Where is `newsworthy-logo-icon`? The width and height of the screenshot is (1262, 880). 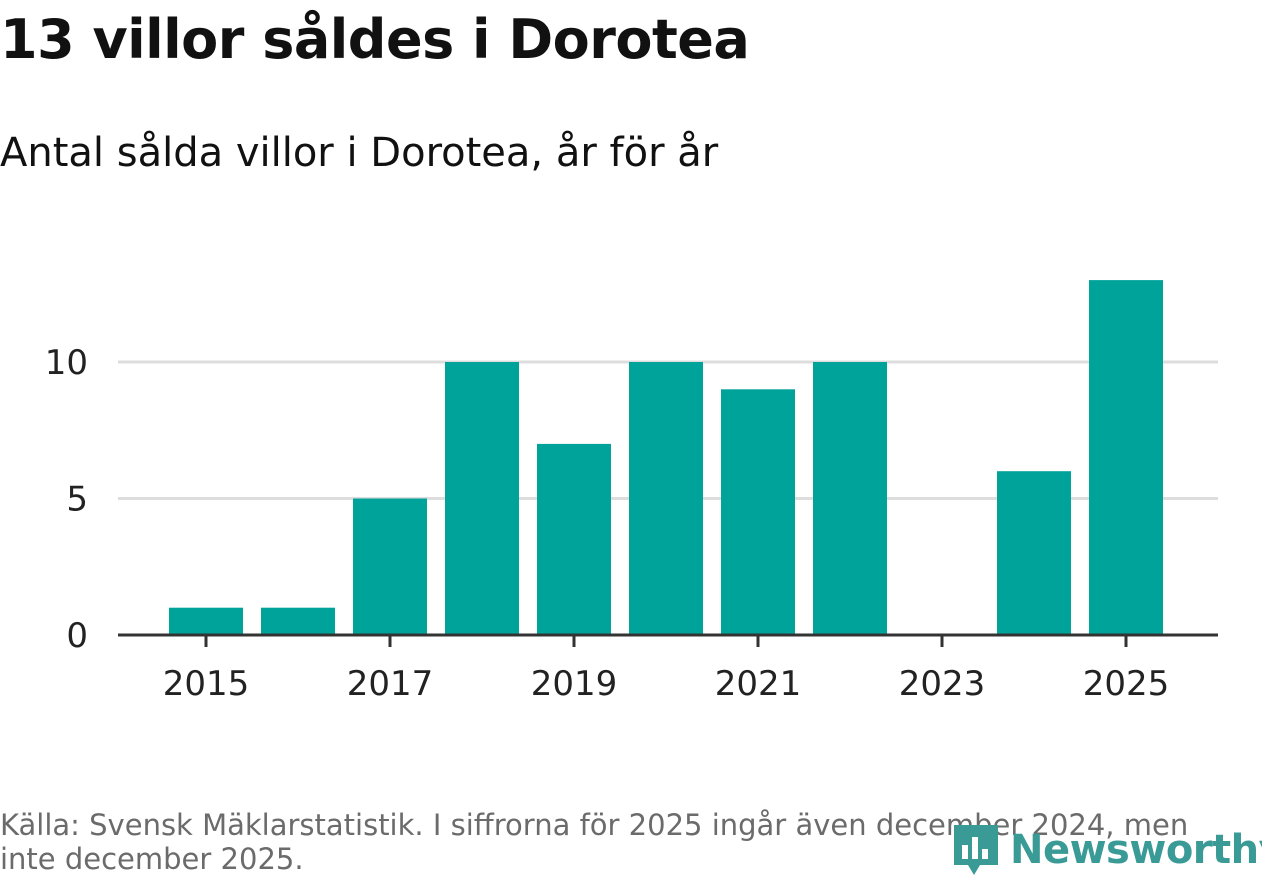
newsworthy-logo-icon is located at coordinates (976, 850).